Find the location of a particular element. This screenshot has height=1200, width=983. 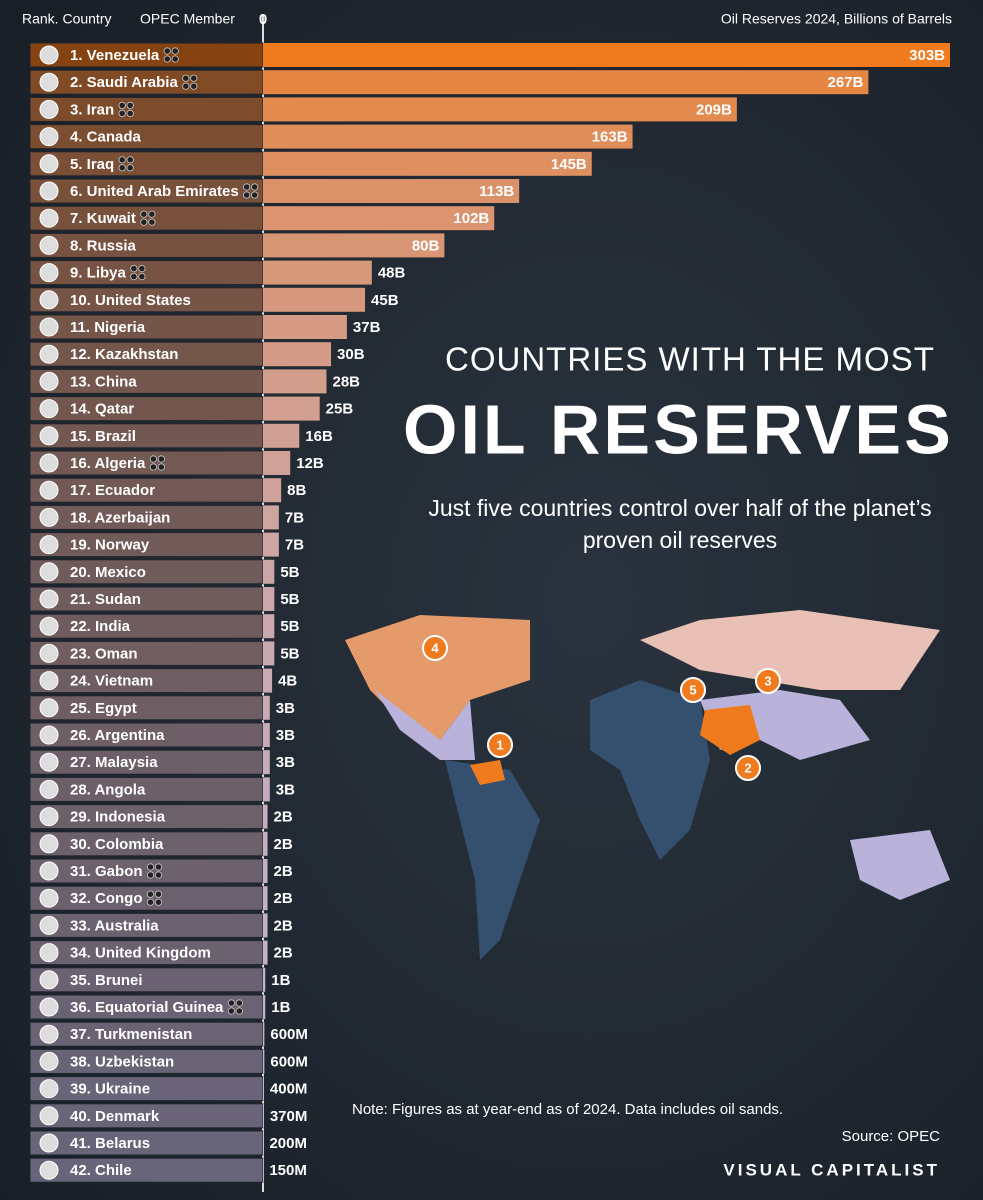

opec-label: OPEC Member is located at coordinates (187, 19).